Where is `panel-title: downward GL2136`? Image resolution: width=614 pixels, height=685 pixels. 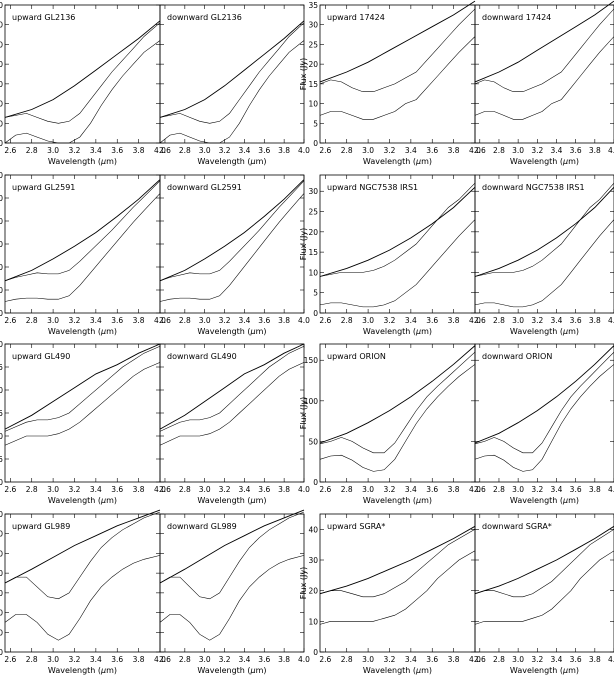
panel-title: downward GL2136 is located at coordinates (204, 17).